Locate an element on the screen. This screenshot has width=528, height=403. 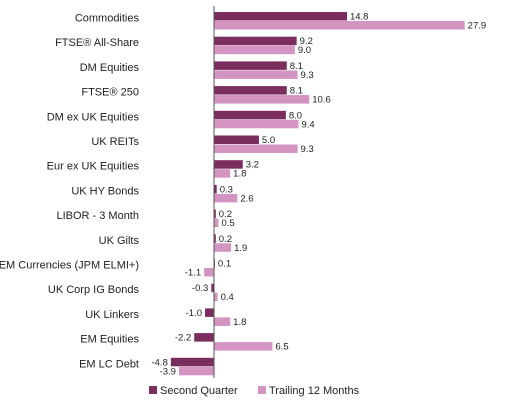
data-label: 9.2 is located at coordinates (306, 41).